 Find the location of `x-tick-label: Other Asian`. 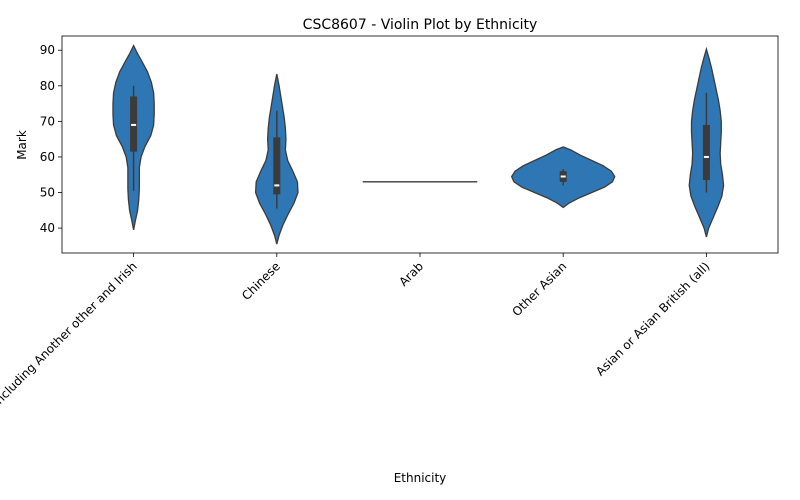

x-tick-label: Other Asian is located at coordinates (539, 289).